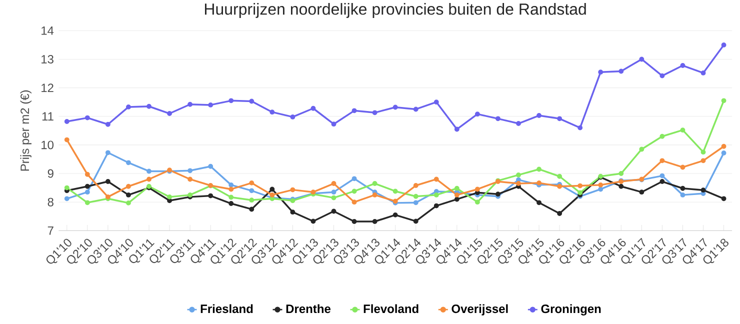 Image resolution: width=740 pixels, height=324 pixels. I want to click on y-tick-label: 9, so click(51, 173).